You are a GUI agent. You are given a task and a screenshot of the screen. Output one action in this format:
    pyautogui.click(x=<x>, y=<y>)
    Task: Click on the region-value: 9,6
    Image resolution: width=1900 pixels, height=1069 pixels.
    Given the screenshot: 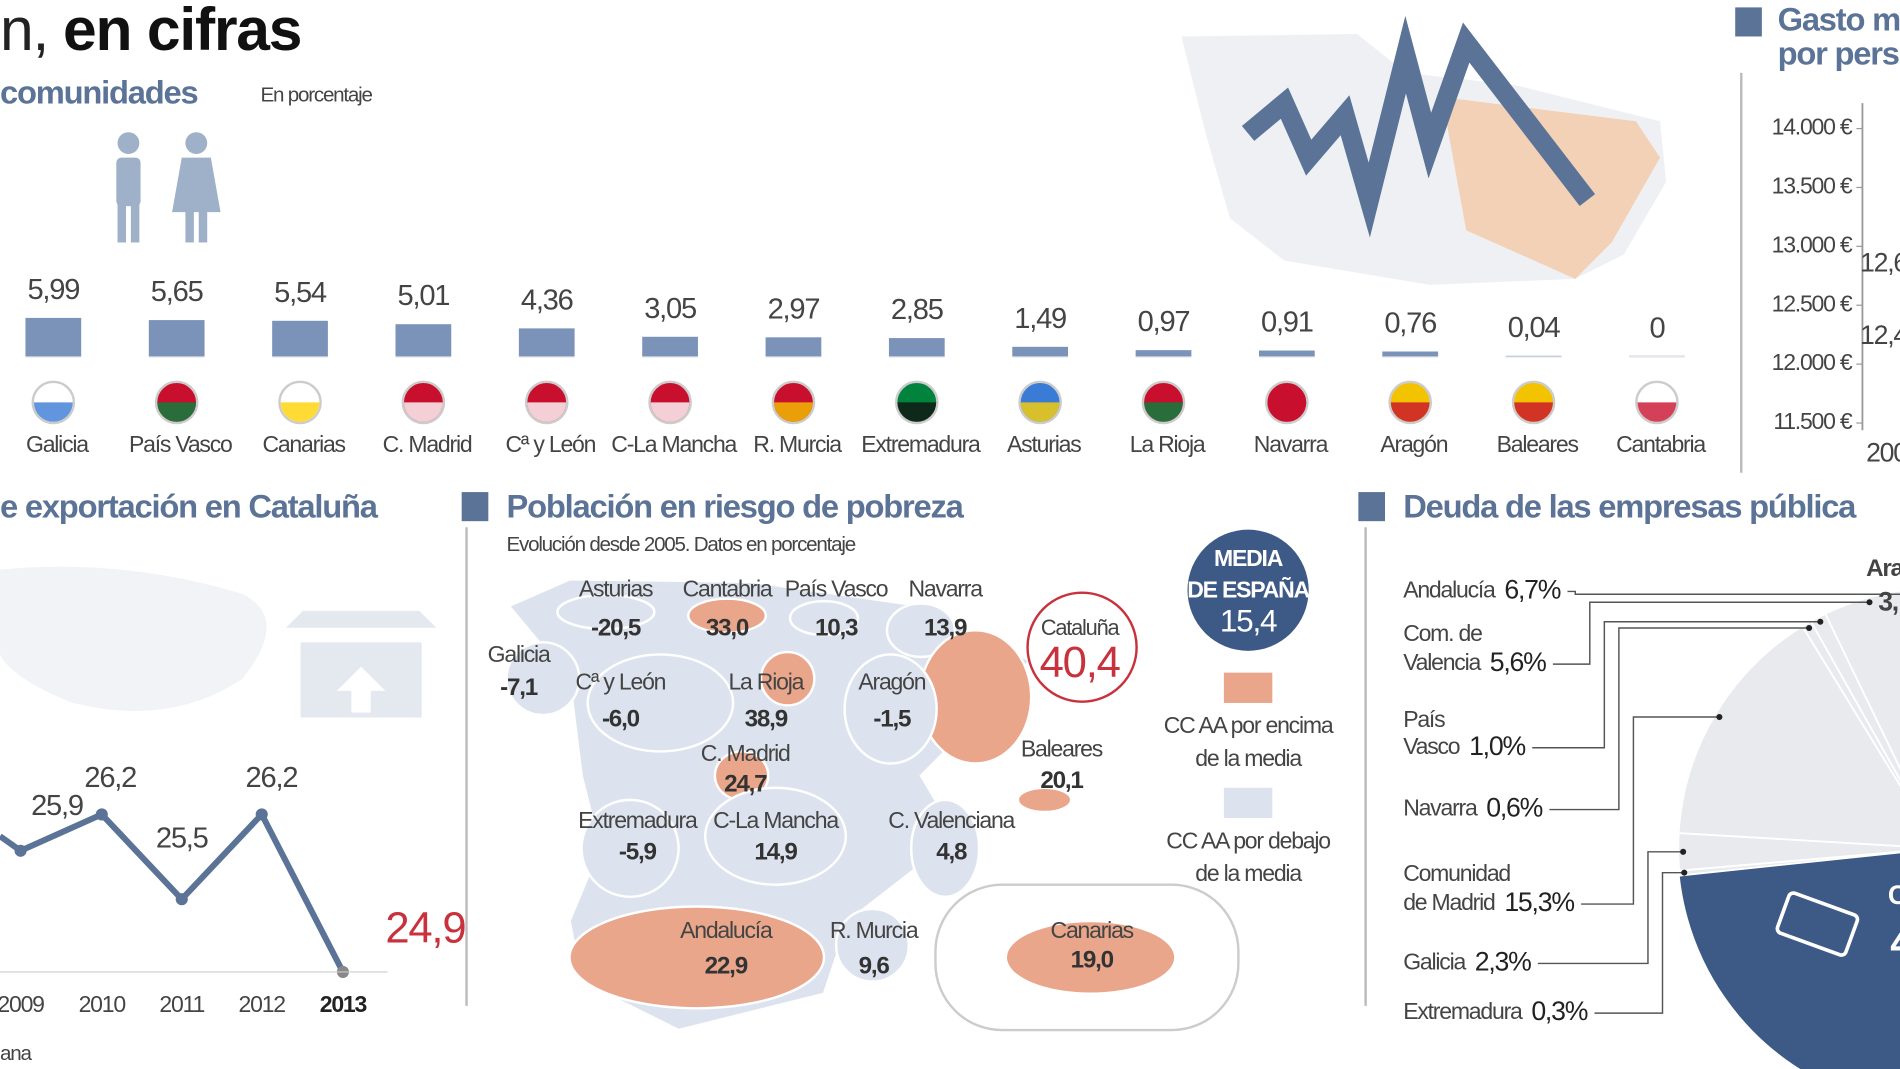 What is the action you would take?
    pyautogui.click(x=874, y=965)
    